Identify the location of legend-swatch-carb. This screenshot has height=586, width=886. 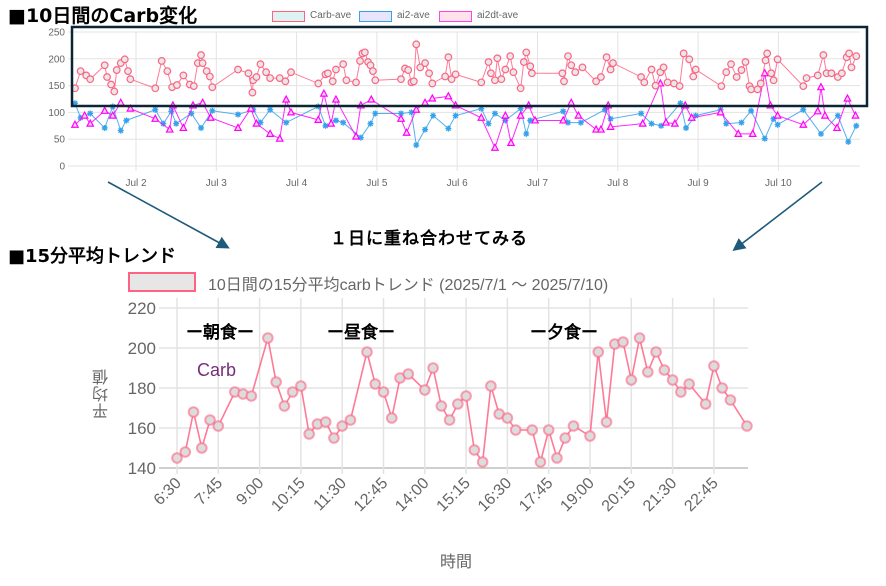
(288, 16).